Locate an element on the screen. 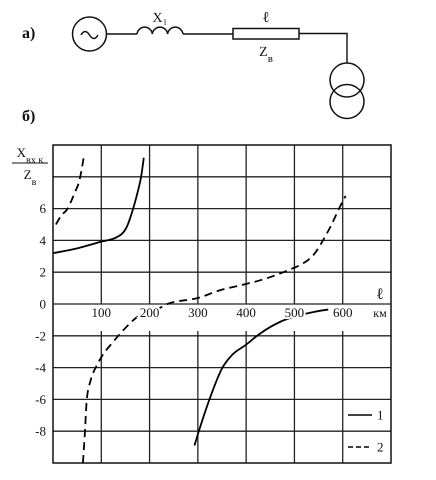  y-tick-label: -6 is located at coordinates (40, 399).